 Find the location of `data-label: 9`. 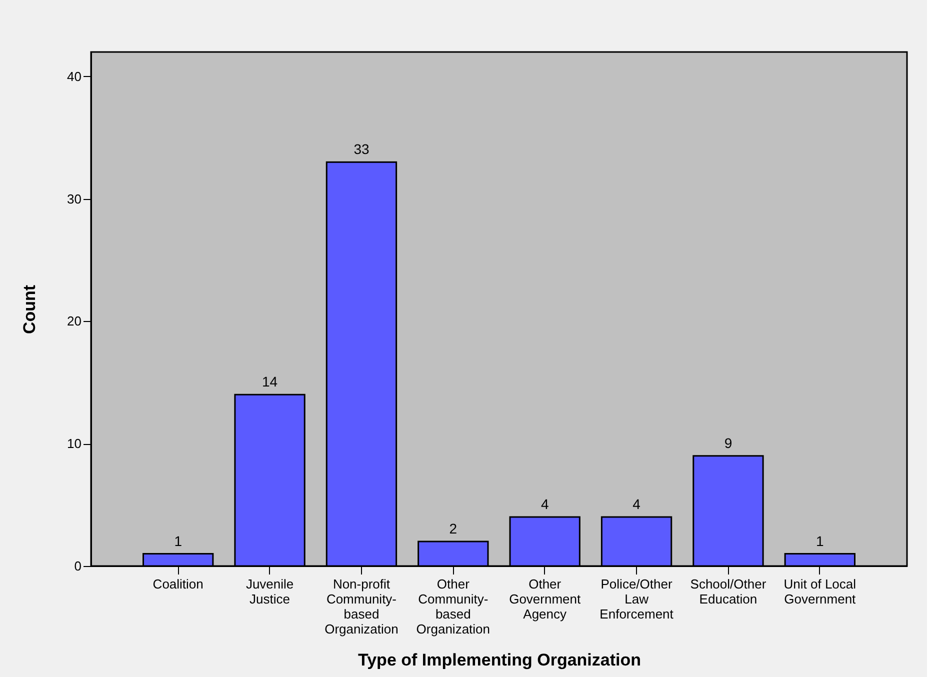

data-label: 9 is located at coordinates (728, 442).